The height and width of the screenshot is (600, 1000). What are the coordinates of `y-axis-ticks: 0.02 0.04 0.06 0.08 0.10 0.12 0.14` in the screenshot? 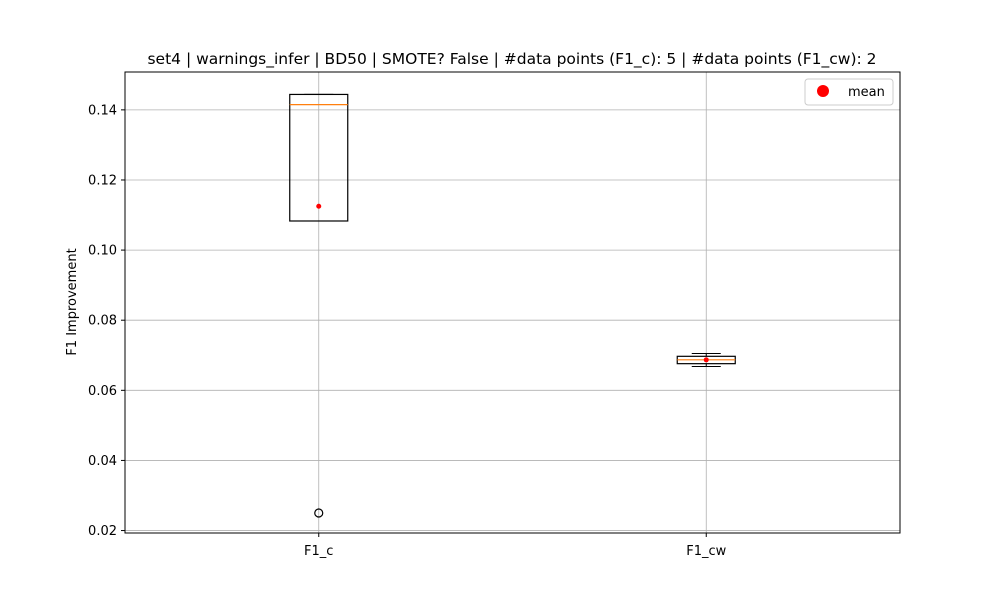 It's located at (106, 321).